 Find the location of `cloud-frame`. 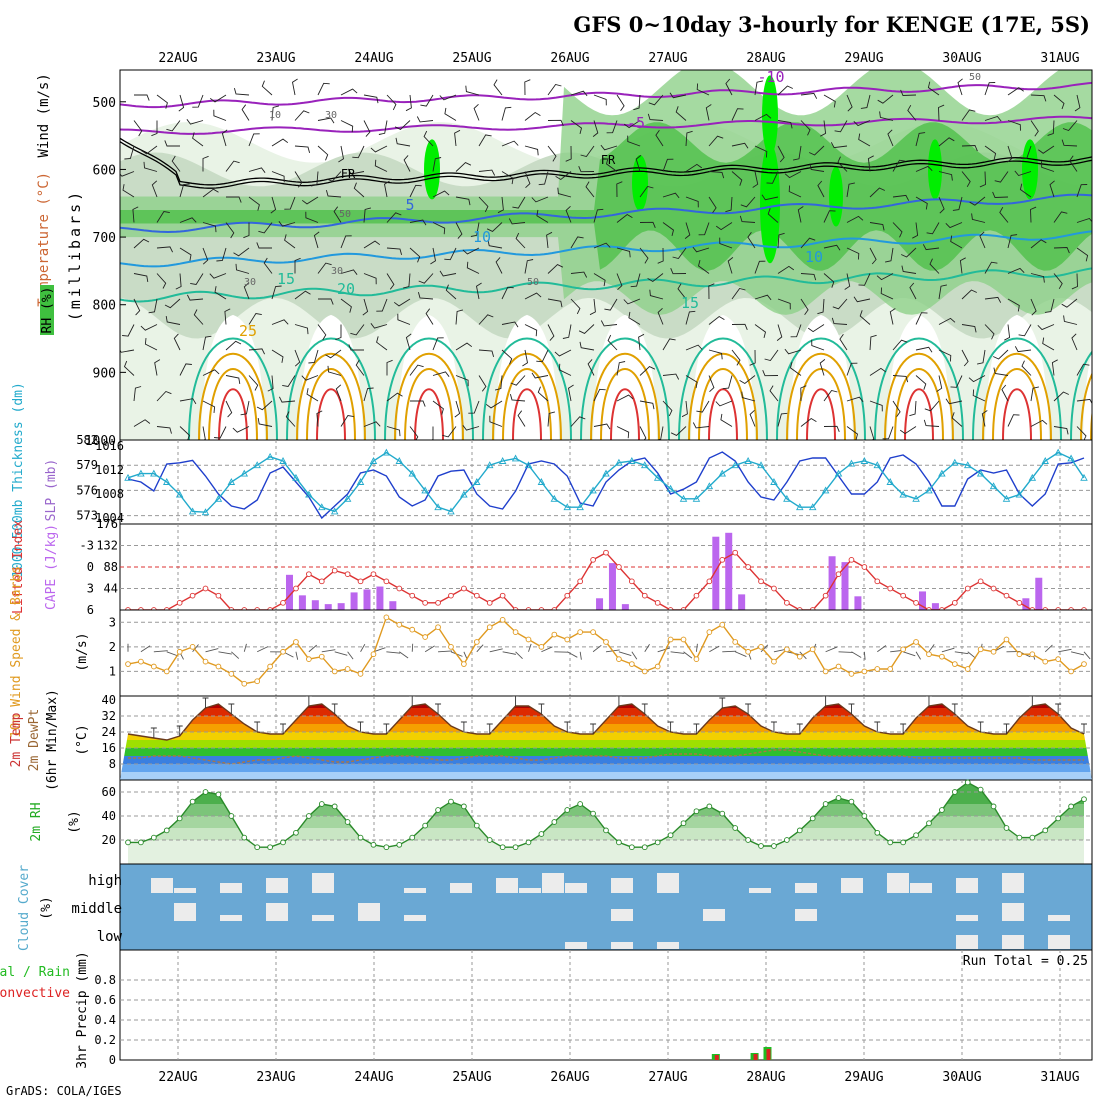

cloud-frame is located at coordinates (606, 907).